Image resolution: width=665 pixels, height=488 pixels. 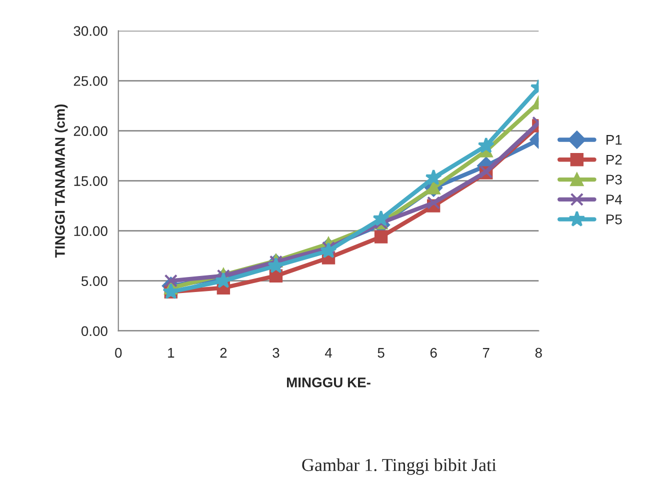 What do you see at coordinates (614, 140) in the screenshot?
I see `legend-label: P1` at bounding box center [614, 140].